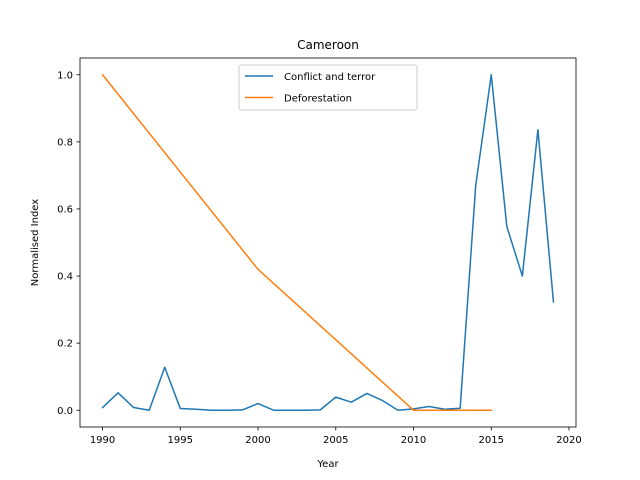 The height and width of the screenshot is (480, 640). I want to click on y-axis-ticks: 0.0 0.2 0.4 0.6 0.8 1.0, so click(68, 243).